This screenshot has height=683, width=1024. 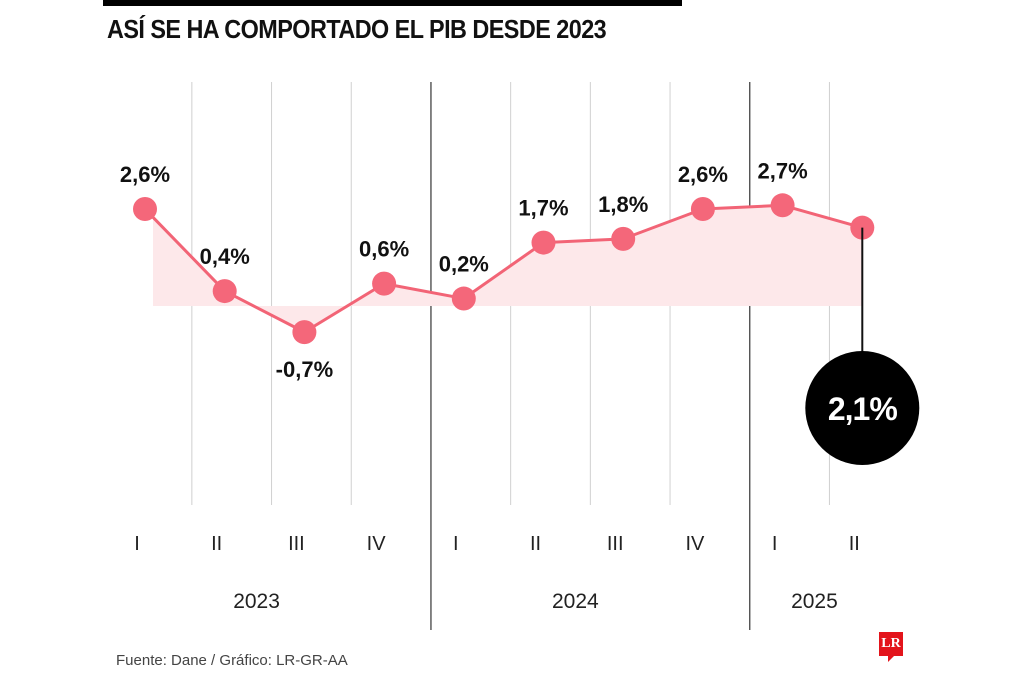 What do you see at coordinates (497, 544) in the screenshot?
I see `x-axis-quarter-labels: I II III IV I II III IV I II` at bounding box center [497, 544].